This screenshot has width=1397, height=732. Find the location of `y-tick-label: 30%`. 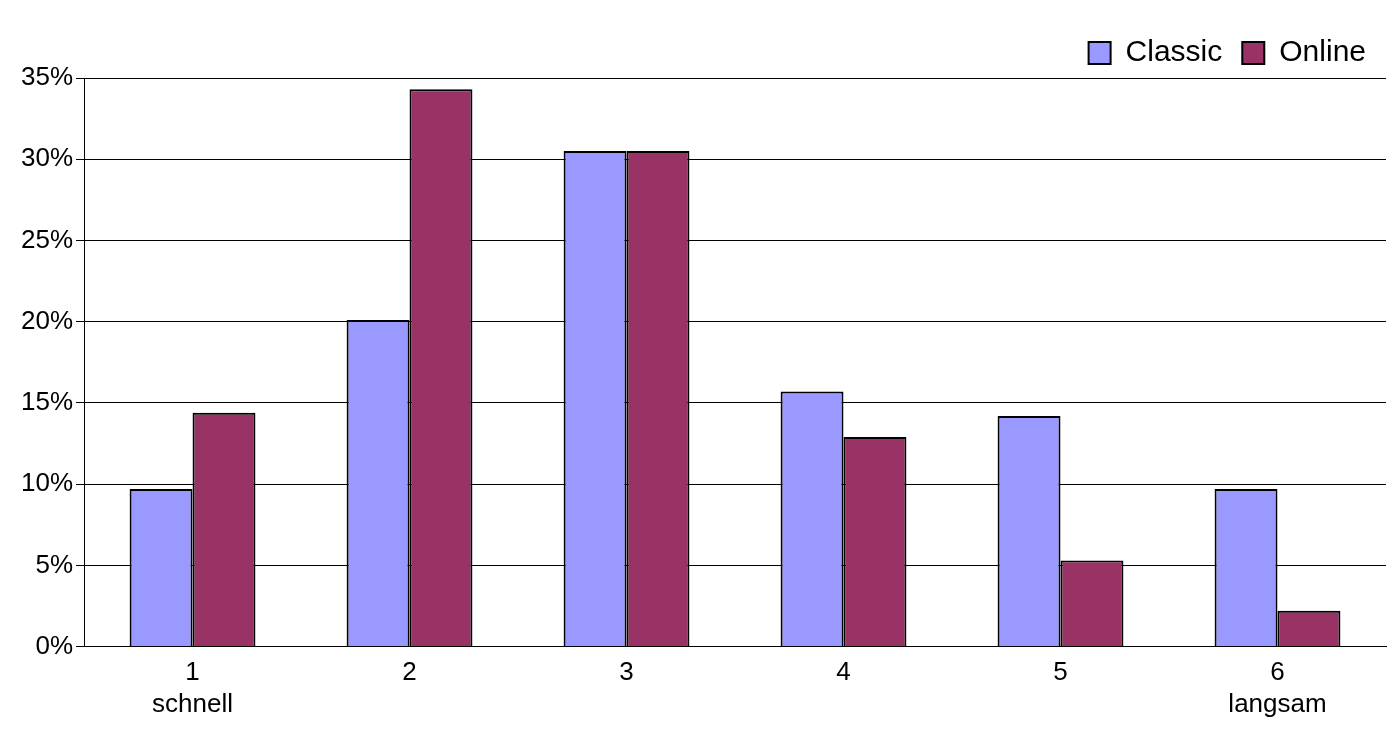

y-tick-label: 30% is located at coordinates (47, 157).